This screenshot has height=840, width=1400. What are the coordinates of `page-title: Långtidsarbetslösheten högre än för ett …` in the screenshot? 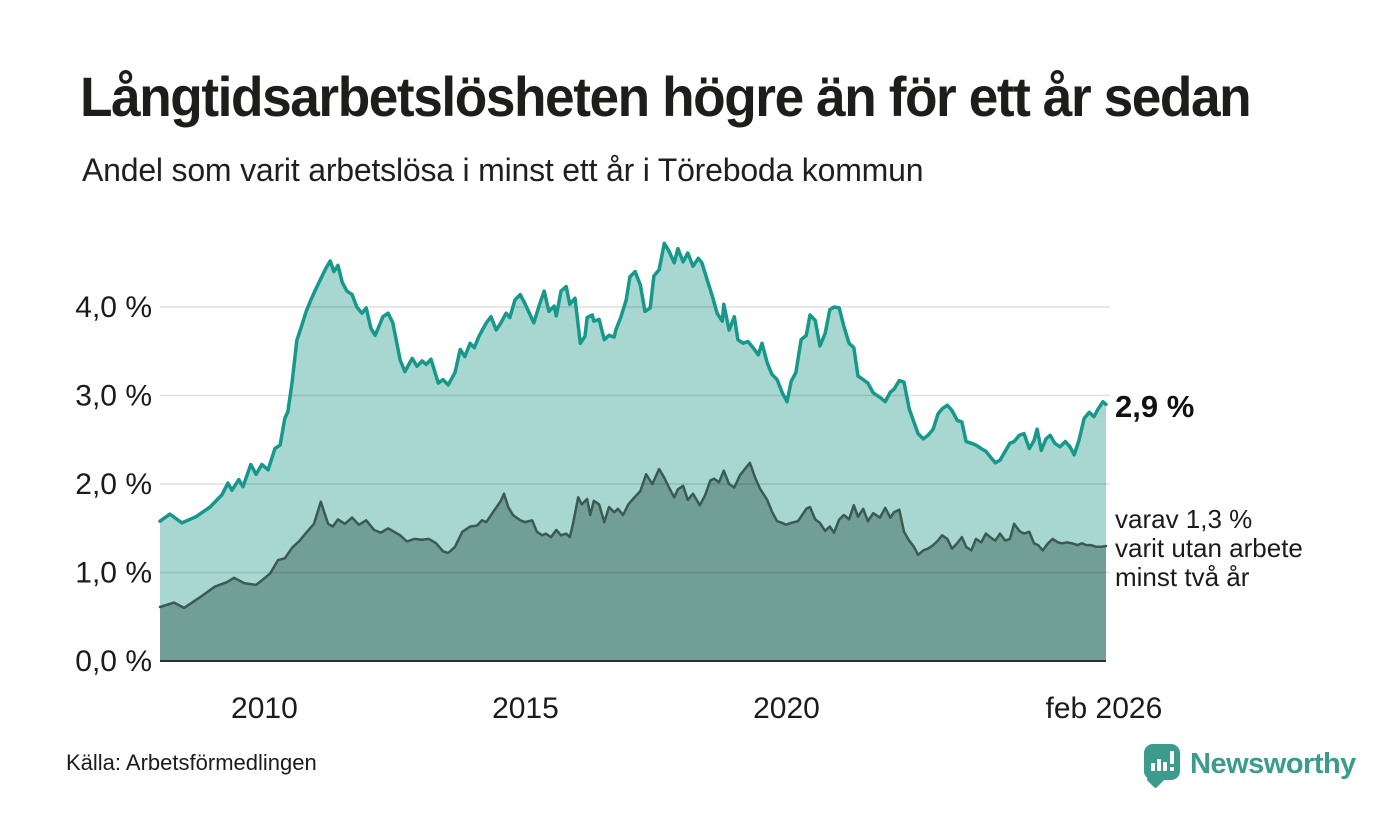 It's located at (696, 96).